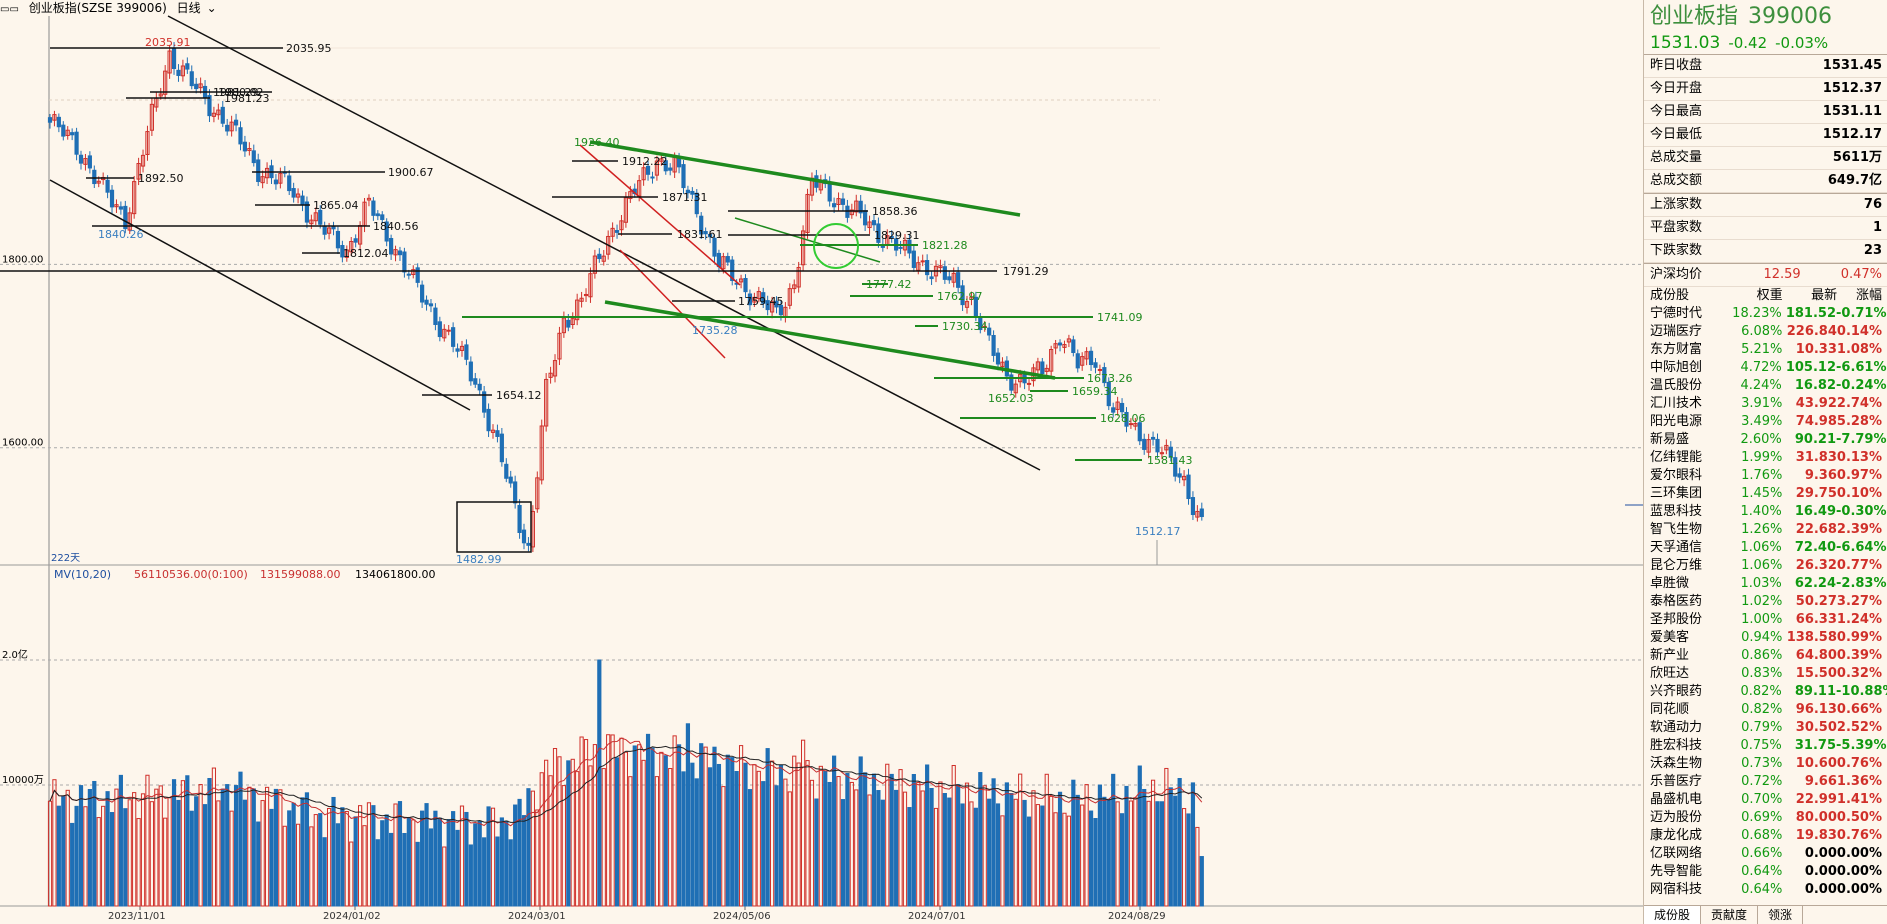 This screenshot has width=1887, height=924. Describe the element at coordinates (1137, 916) in the screenshot. I see `date-tick-label: 2024/08/29` at that location.